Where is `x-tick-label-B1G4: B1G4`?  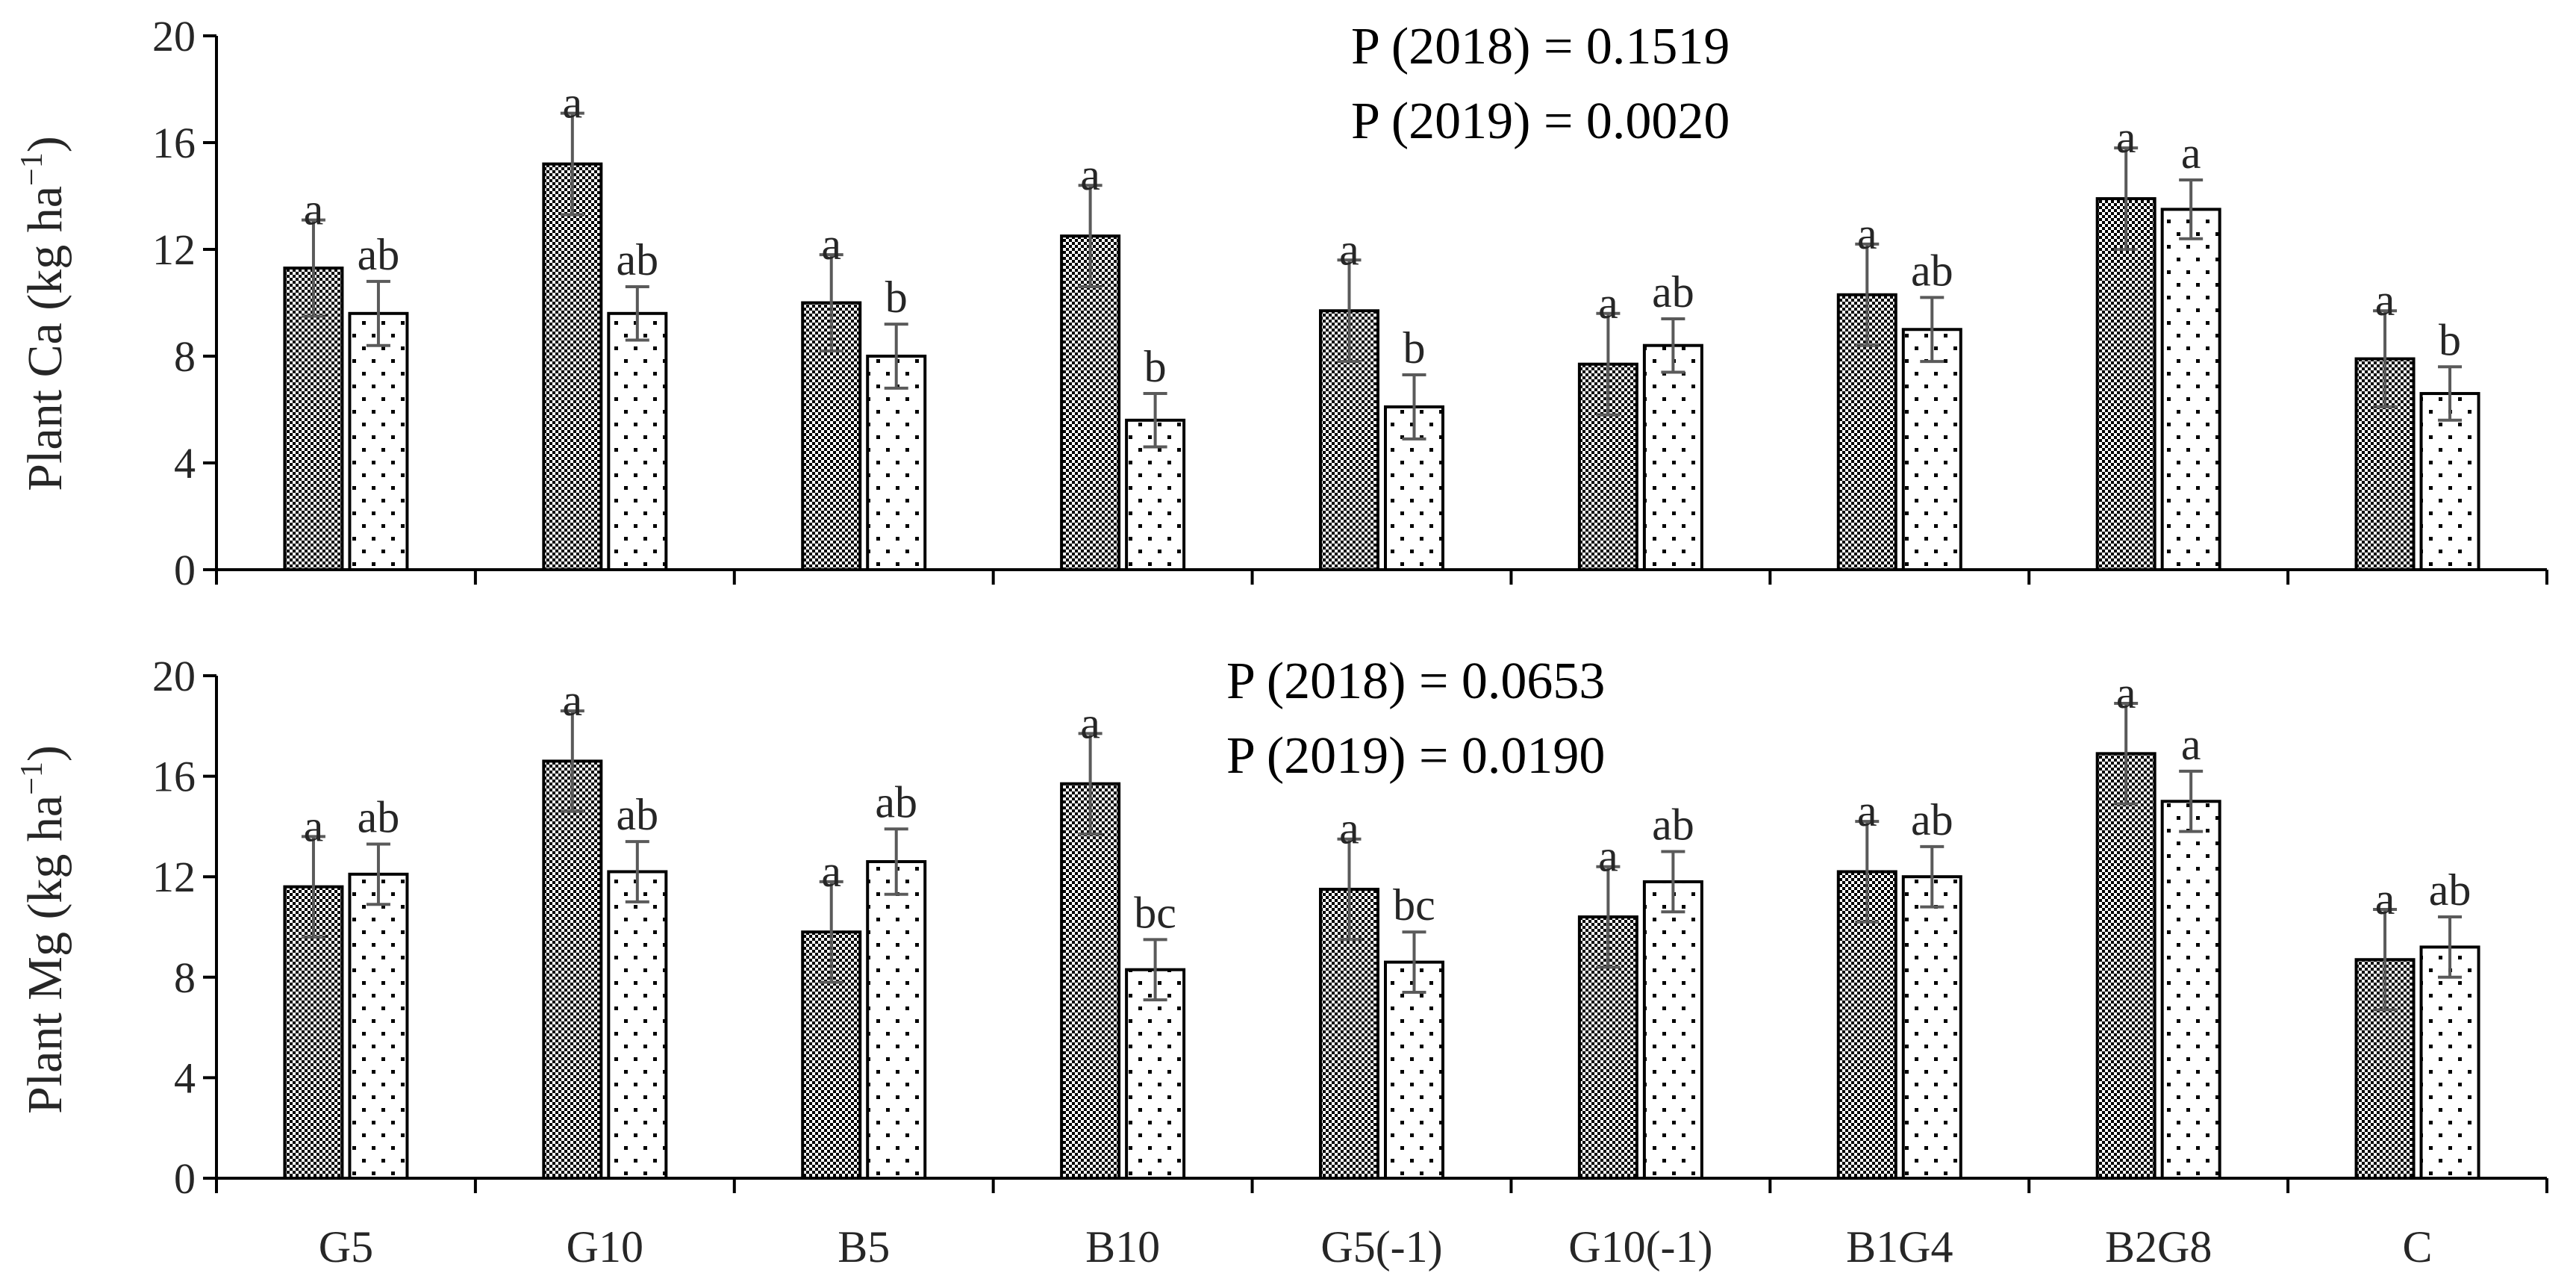
x-tick-label-B1G4: B1G4 is located at coordinates (1899, 1247).